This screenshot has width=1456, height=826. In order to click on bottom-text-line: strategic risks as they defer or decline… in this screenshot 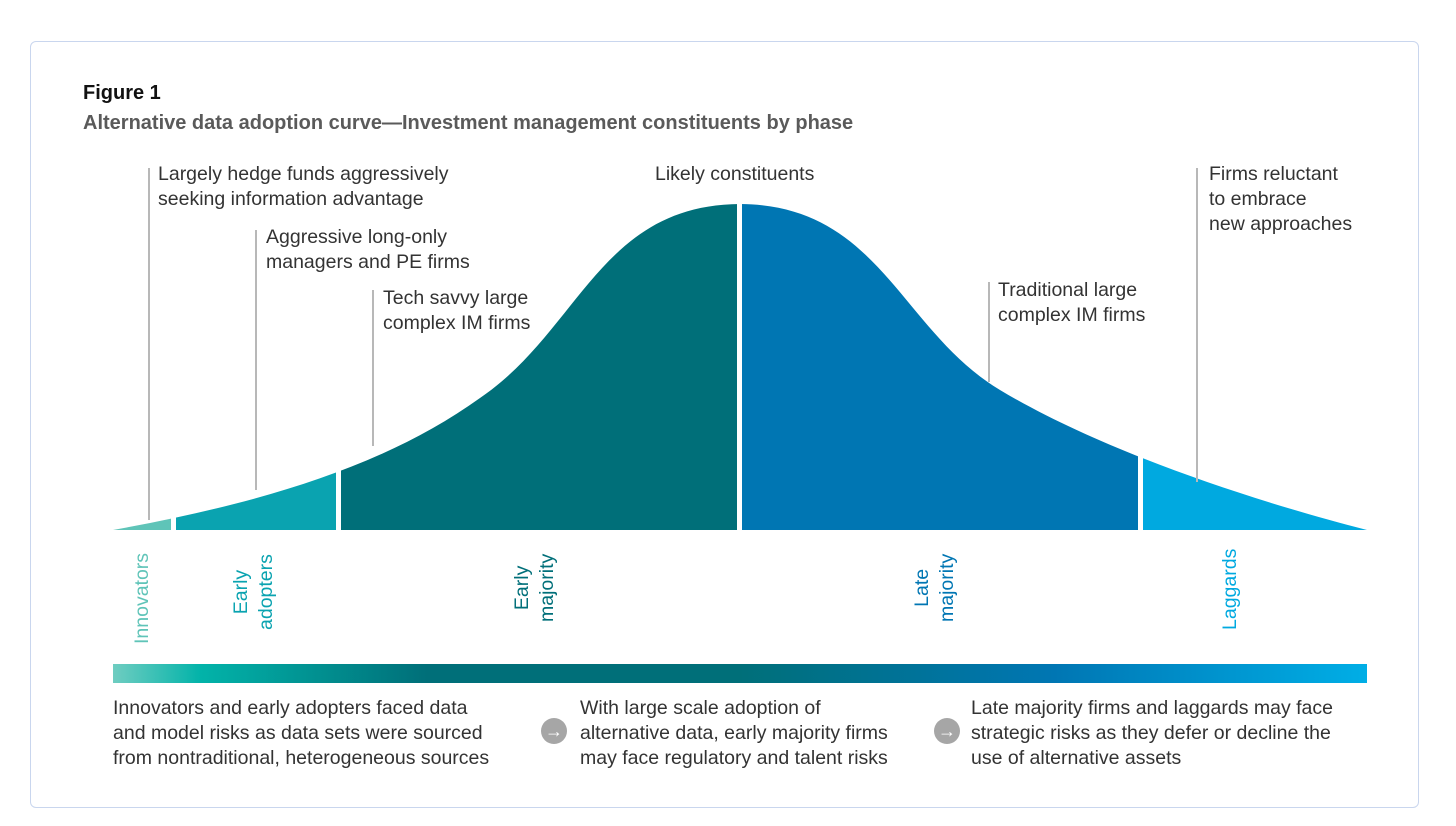, I will do `click(1151, 733)`.